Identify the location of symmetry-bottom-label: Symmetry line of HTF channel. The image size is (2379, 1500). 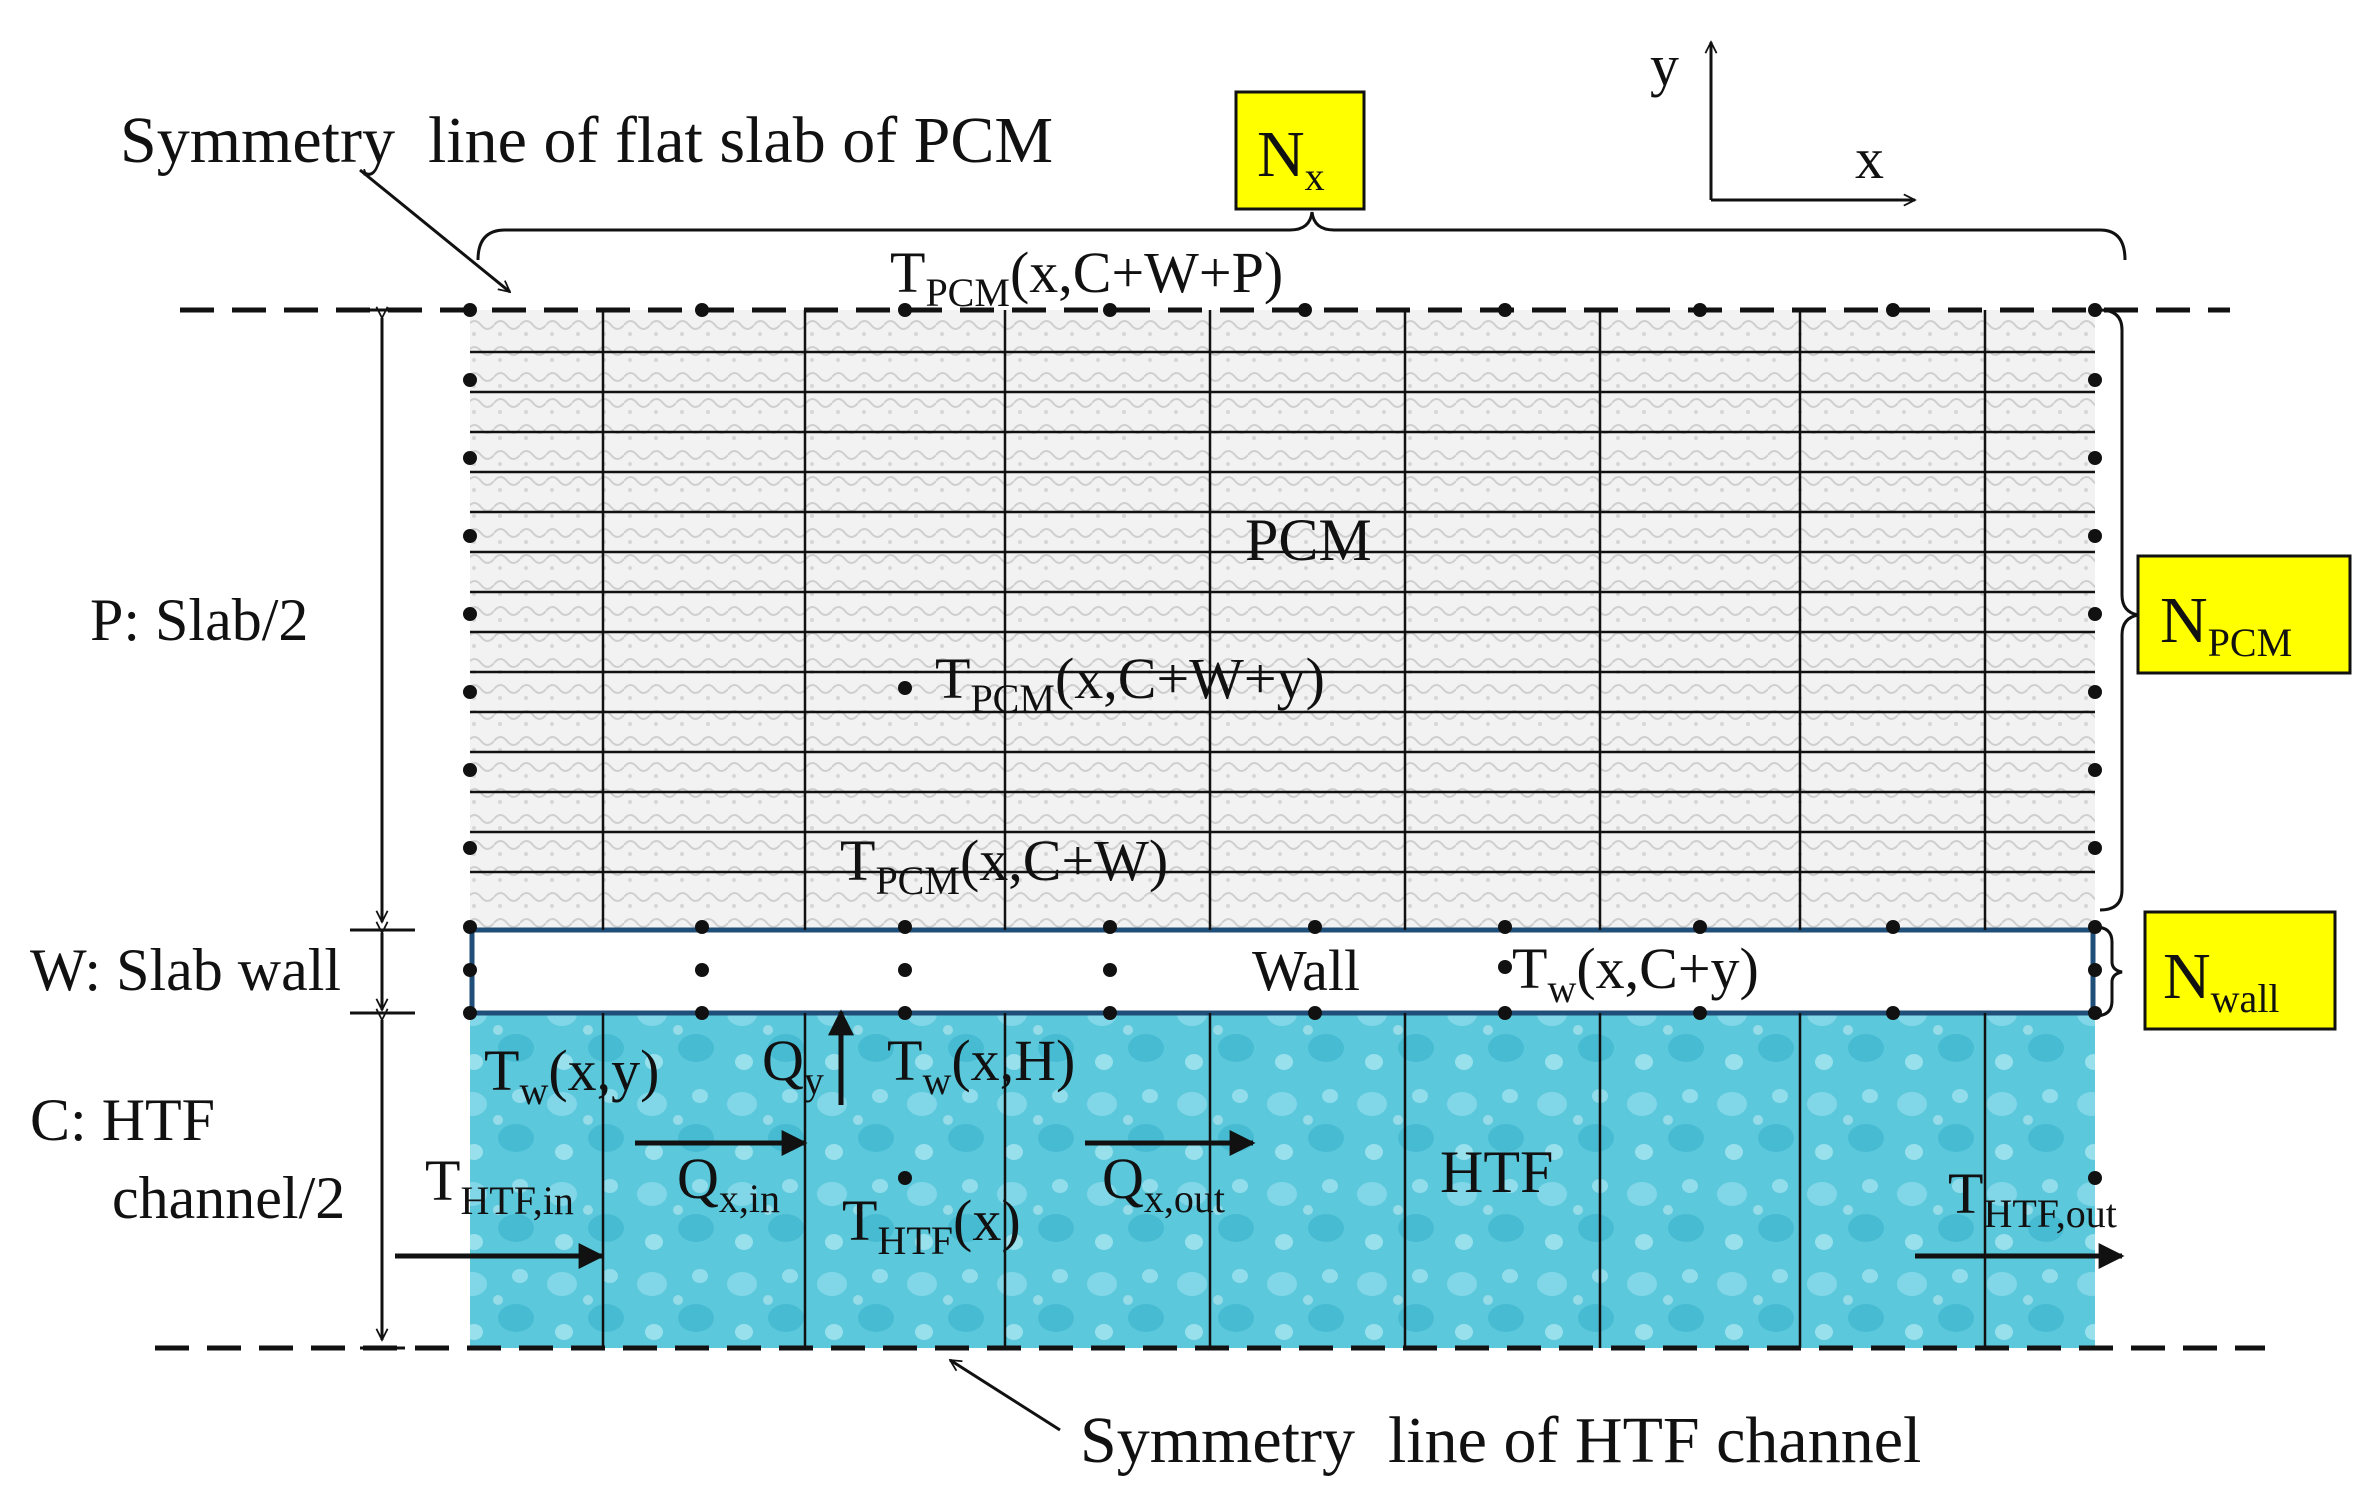
(1500, 1440).